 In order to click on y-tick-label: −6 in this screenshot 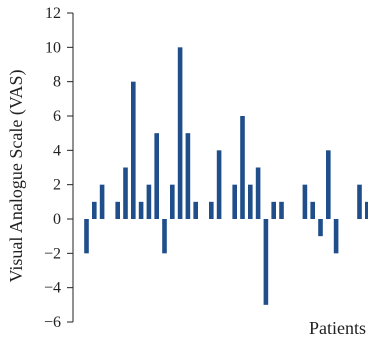, I will do `click(52, 322)`.